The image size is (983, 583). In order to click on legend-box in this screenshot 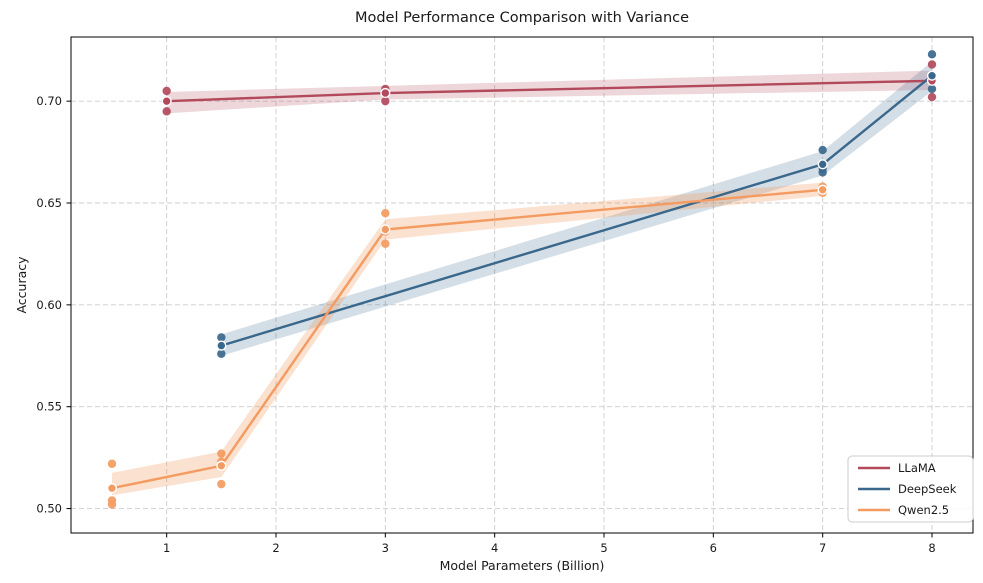, I will do `click(910, 489)`.